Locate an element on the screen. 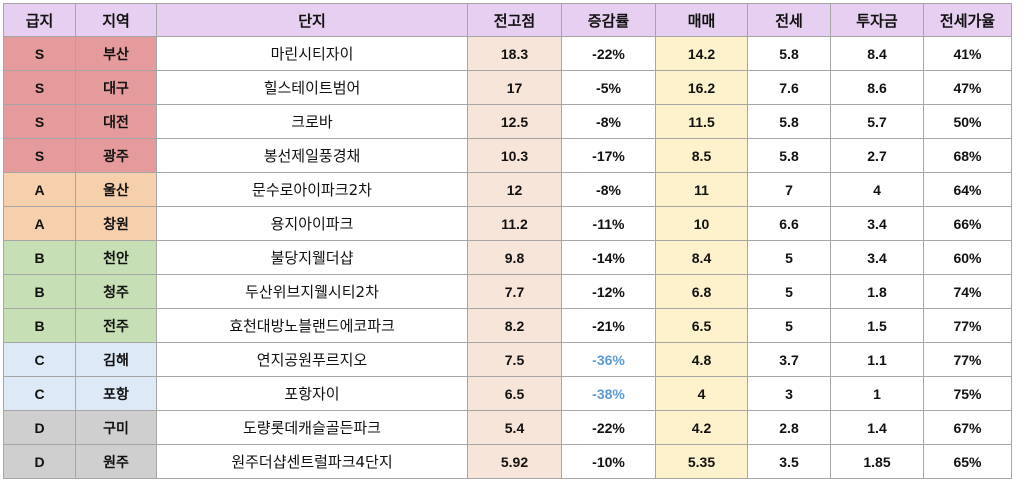  trade-price-cell: 14.2 is located at coordinates (701, 53).